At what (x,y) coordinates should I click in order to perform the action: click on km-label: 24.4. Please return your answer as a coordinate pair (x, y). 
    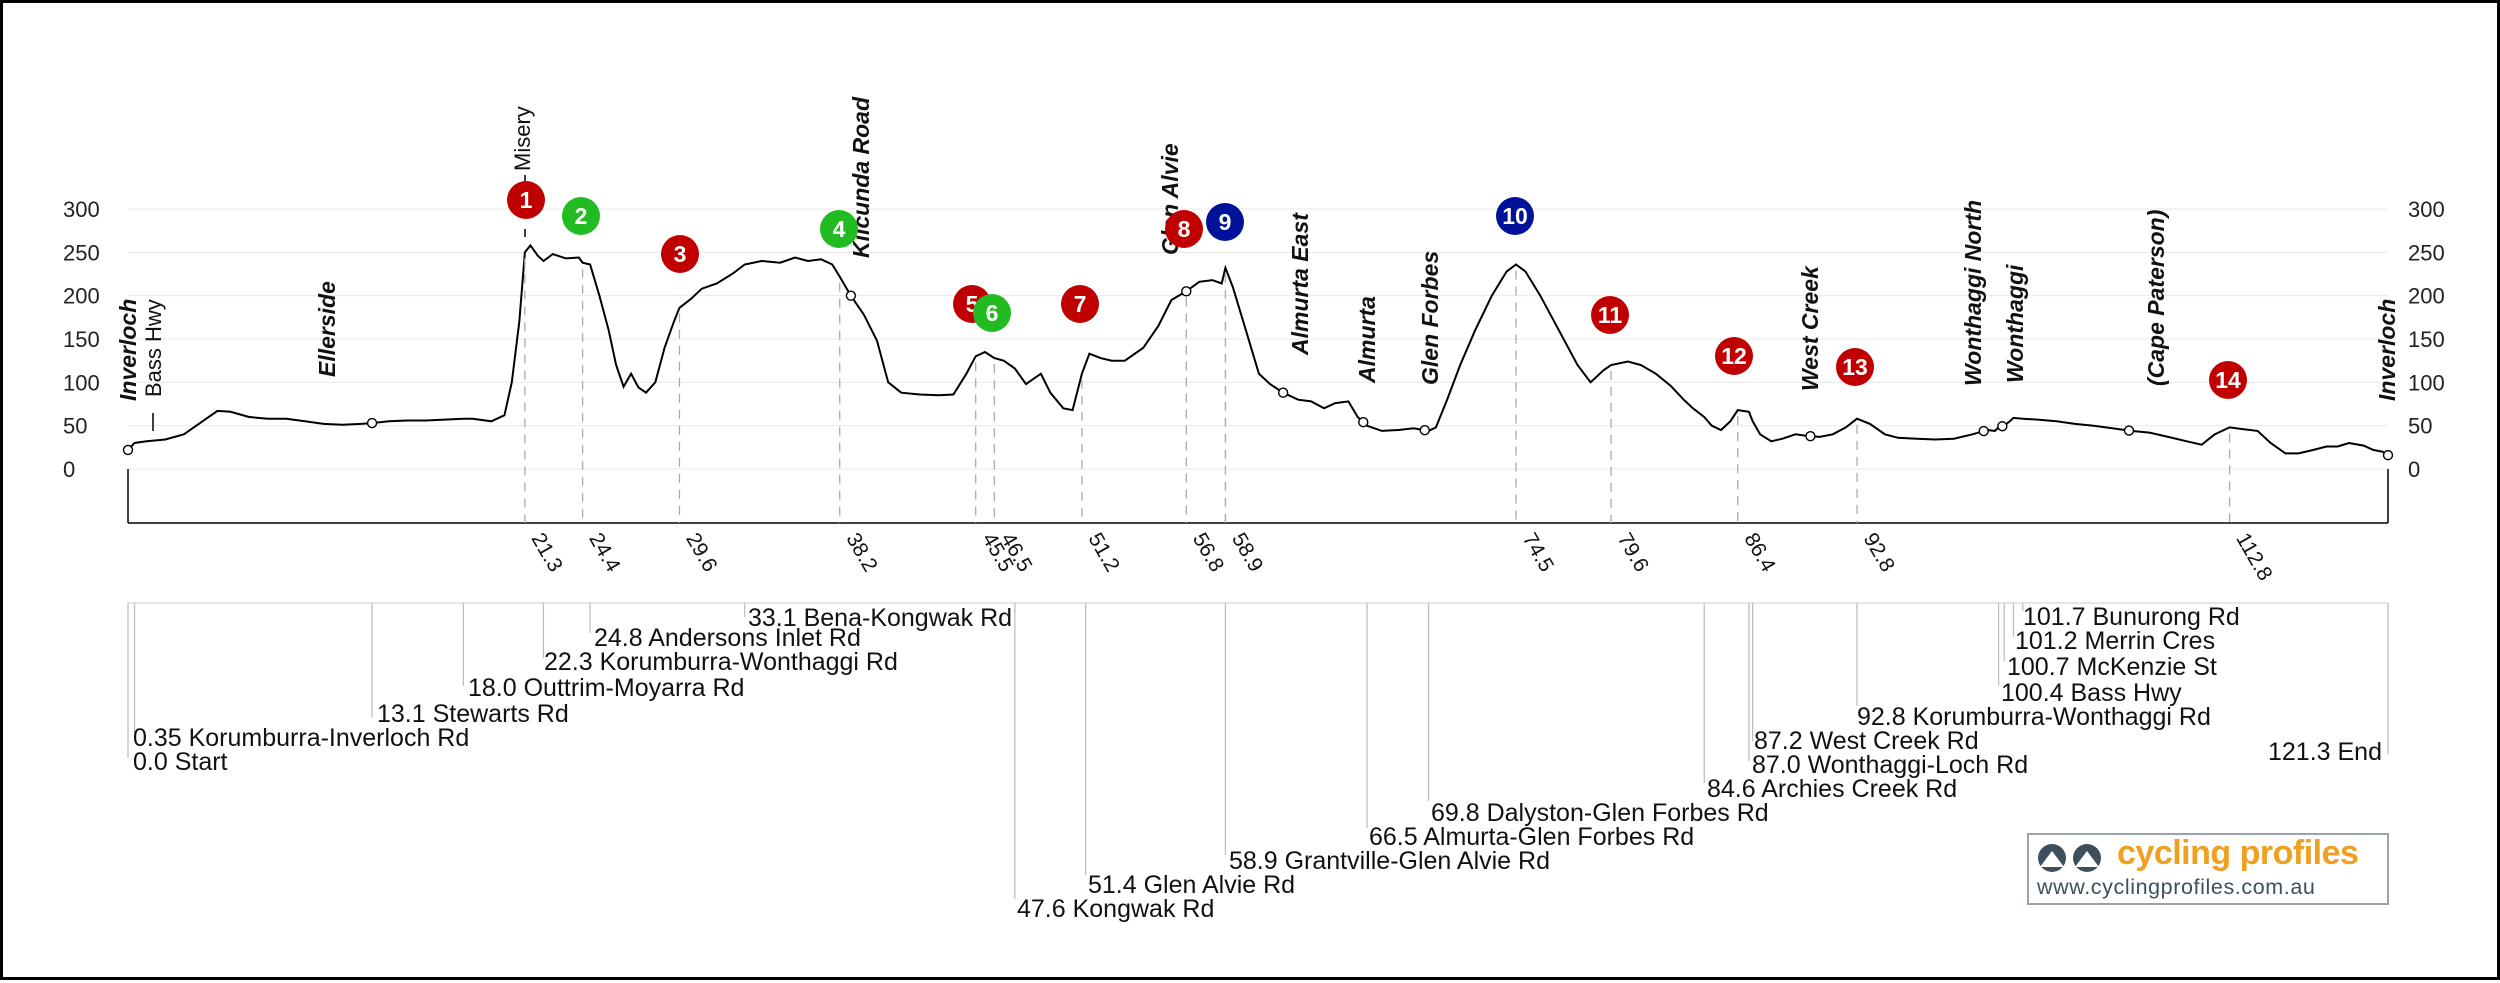
    Looking at the image, I should click on (604, 552).